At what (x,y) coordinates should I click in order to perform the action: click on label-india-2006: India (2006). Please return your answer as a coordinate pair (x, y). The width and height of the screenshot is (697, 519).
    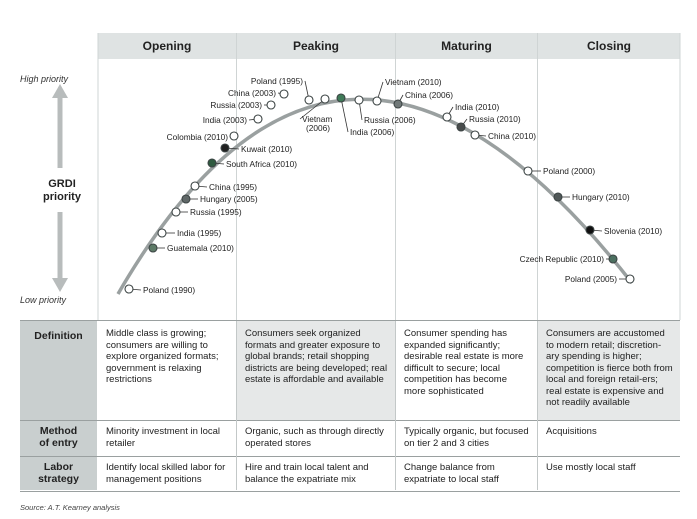
    Looking at the image, I should click on (372, 132).